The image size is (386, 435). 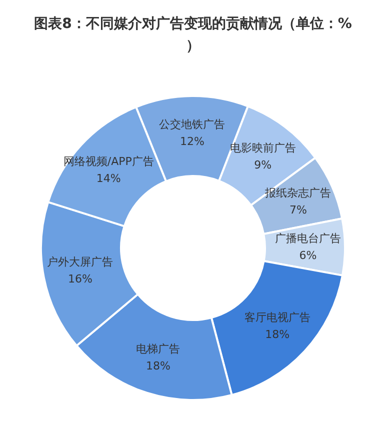 I want to click on slice-label: 户外大屏广告, so click(x=80, y=261).